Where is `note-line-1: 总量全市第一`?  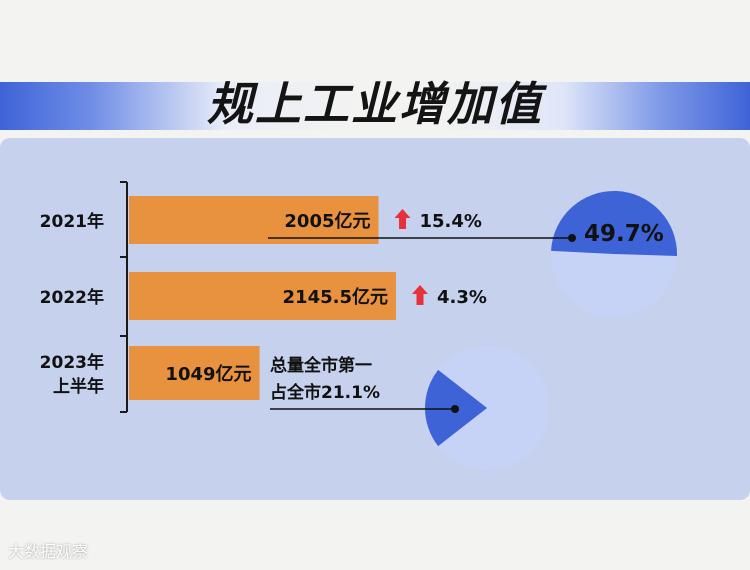 note-line-1: 总量全市第一 is located at coordinates (321, 365).